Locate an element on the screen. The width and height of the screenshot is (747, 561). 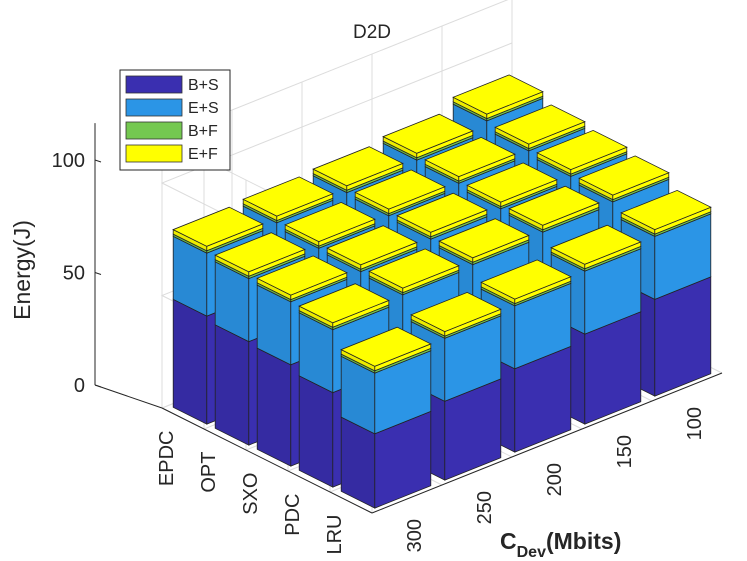
y-axis-label: CDev(Mbits) is located at coordinates (560, 544).